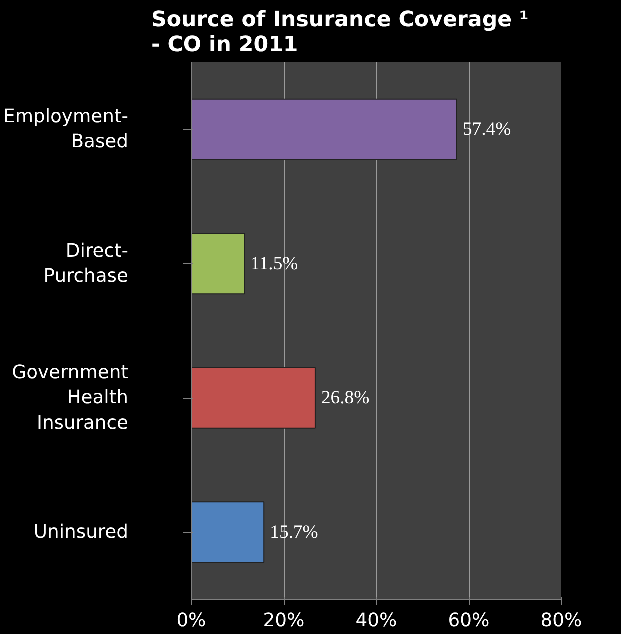  Describe the element at coordinates (294, 532) in the screenshot. I see `data-label: 15.7%` at that location.